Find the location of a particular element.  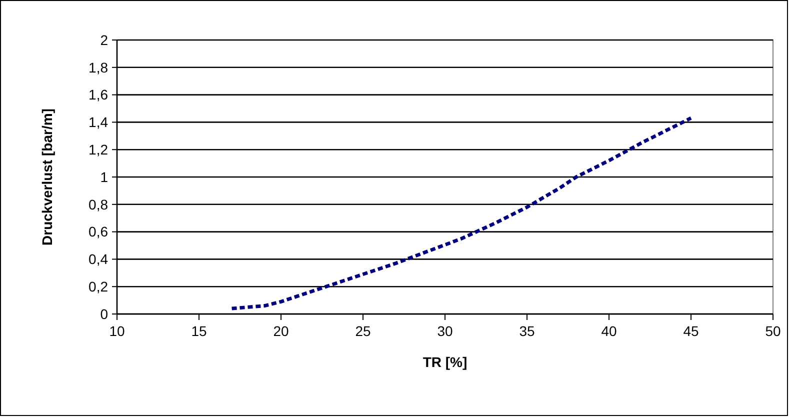

x-tick-label: 20 is located at coordinates (281, 331).